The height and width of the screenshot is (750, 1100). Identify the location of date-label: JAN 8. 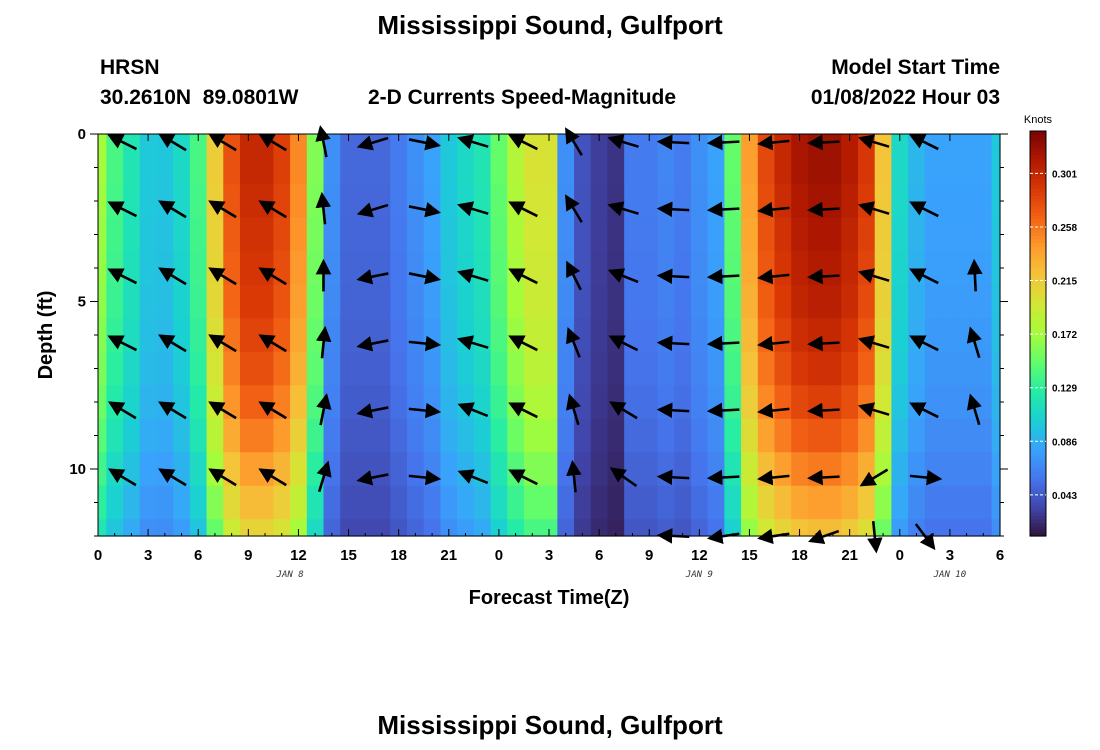
(290, 575).